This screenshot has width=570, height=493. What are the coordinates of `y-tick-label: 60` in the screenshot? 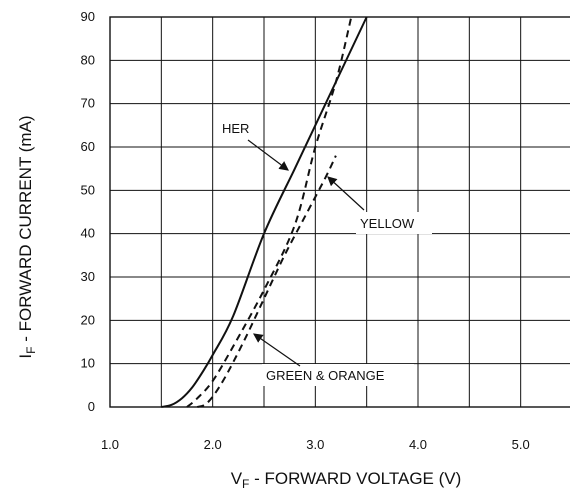 It's located at (88, 146).